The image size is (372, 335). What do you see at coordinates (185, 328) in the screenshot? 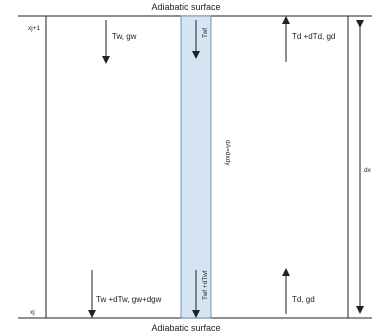
I see `bottom-surface-label: Adiabatic surface` at bounding box center [185, 328].